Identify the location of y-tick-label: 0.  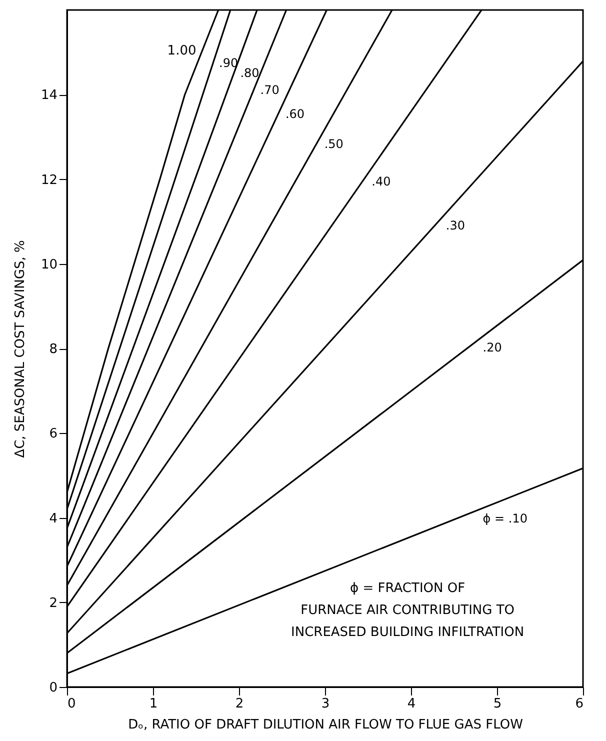
(53, 688).